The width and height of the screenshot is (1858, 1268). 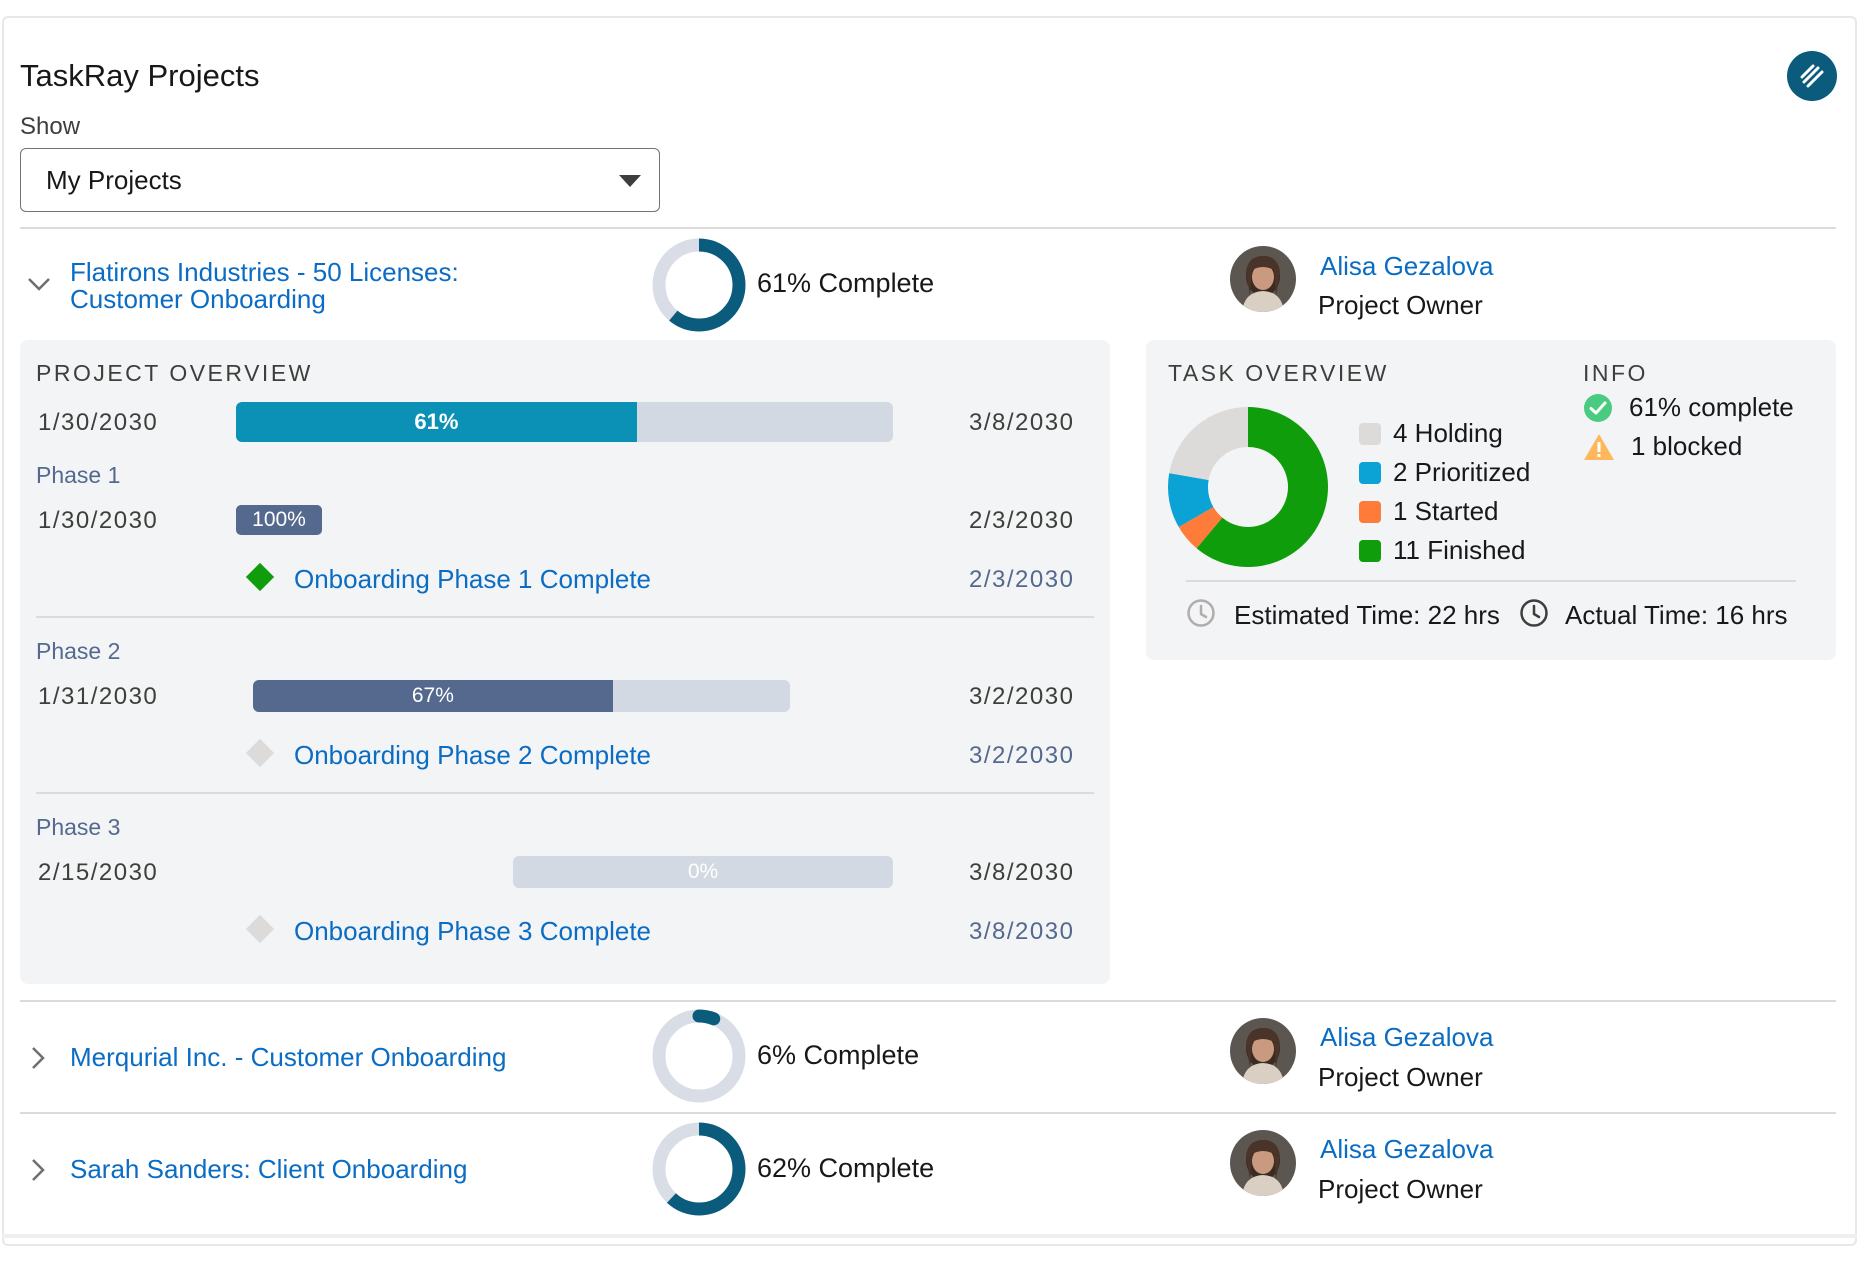 I want to click on actual-clock-icon, so click(x=1534, y=613).